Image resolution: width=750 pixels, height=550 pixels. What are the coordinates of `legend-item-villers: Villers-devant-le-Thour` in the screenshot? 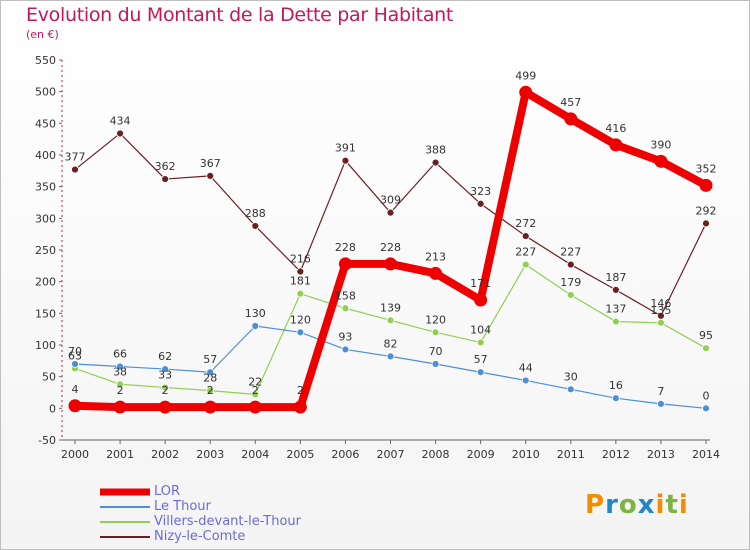 It's located at (230, 521).